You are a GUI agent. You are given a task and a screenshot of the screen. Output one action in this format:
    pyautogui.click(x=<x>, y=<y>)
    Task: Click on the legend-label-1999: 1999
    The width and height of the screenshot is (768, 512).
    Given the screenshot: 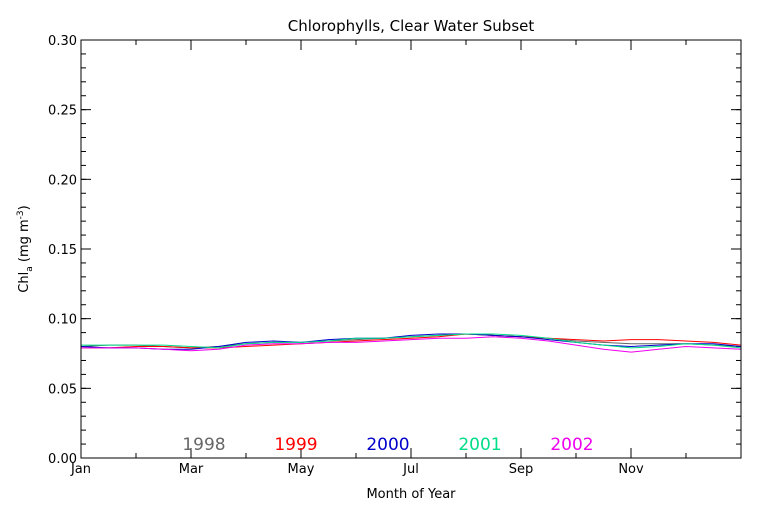 What is the action you would take?
    pyautogui.click(x=295, y=445)
    